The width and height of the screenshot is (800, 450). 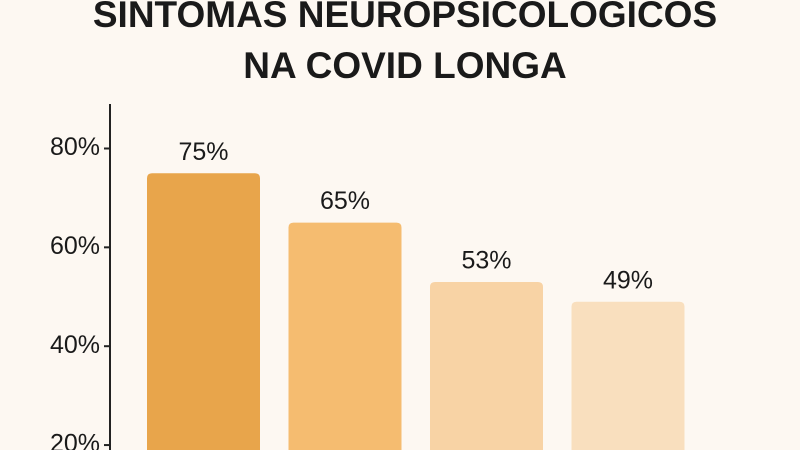 What do you see at coordinates (486, 261) in the screenshot?
I see `value-label: 53%` at bounding box center [486, 261].